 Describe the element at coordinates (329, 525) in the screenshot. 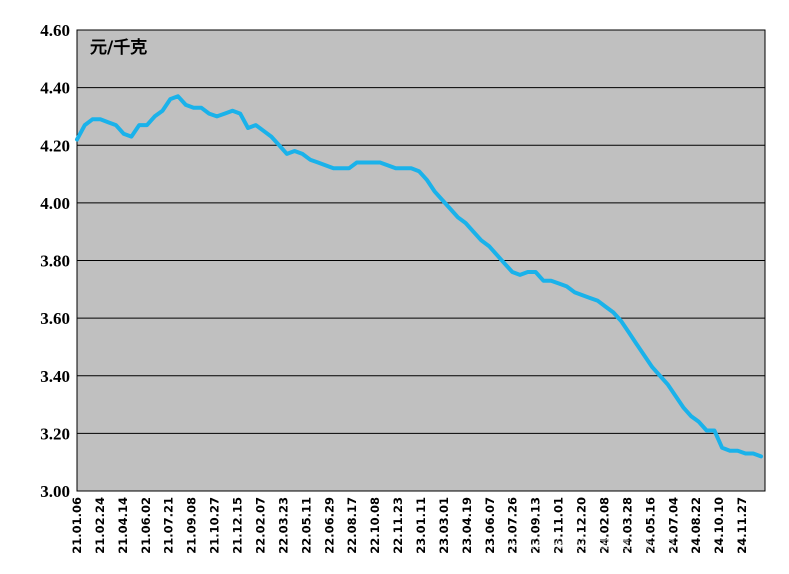

I see `x-tick-label: 22.06.29` at that location.